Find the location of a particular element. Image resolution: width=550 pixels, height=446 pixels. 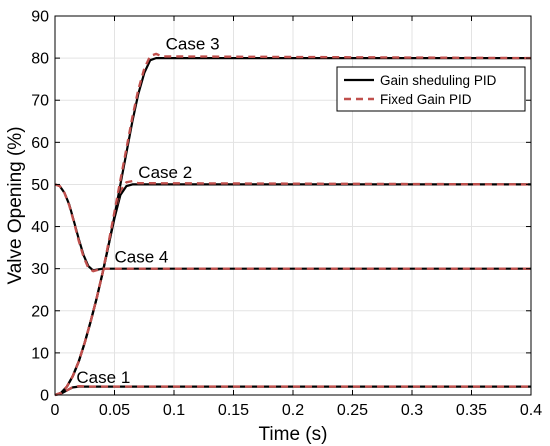

x-tick-label: 0.35 is located at coordinates (471, 410).